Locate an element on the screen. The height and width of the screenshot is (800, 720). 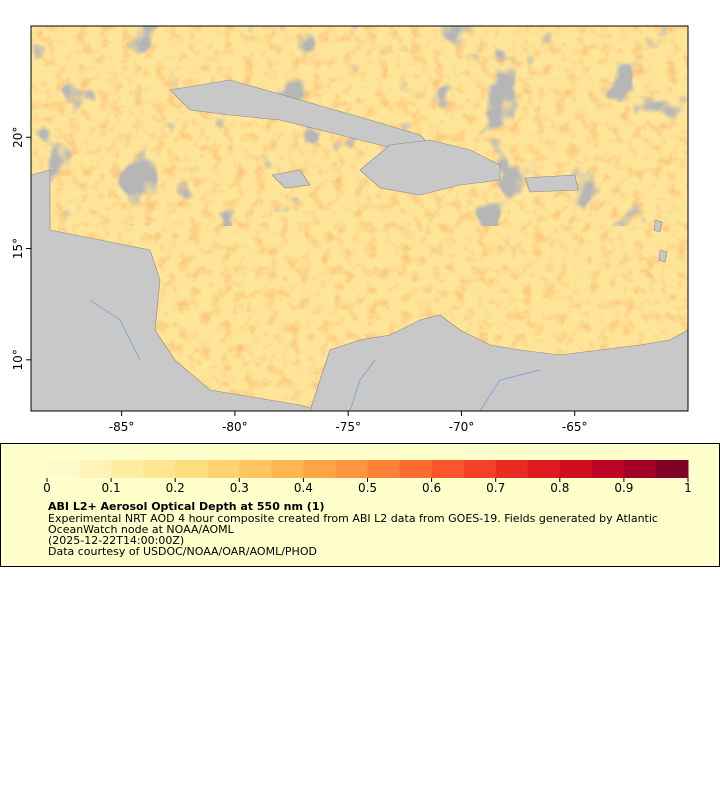
colorbar-tick-label: 0.8 is located at coordinates (559, 488).